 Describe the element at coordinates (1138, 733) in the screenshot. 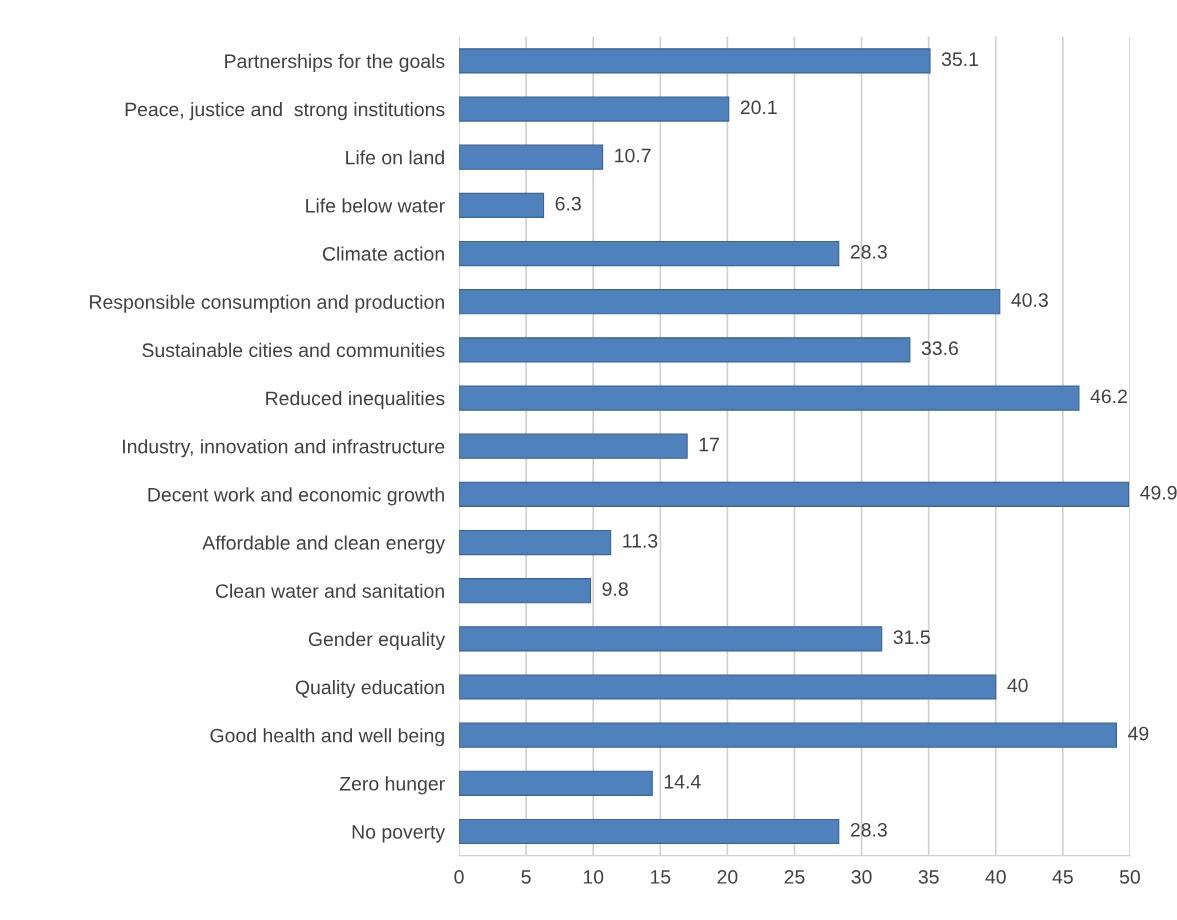

I see `data-label: 49` at that location.